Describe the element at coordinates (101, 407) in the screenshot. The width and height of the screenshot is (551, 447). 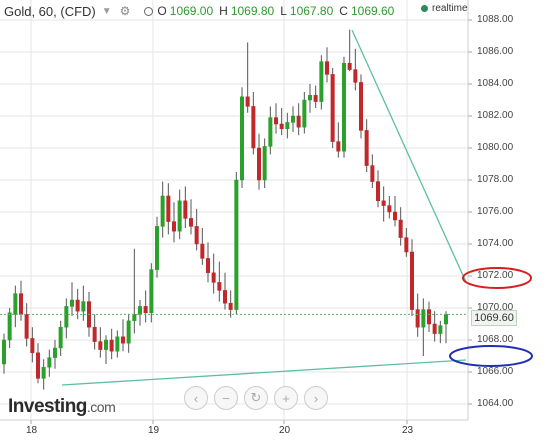
I see `logo-suffix: .com` at that location.